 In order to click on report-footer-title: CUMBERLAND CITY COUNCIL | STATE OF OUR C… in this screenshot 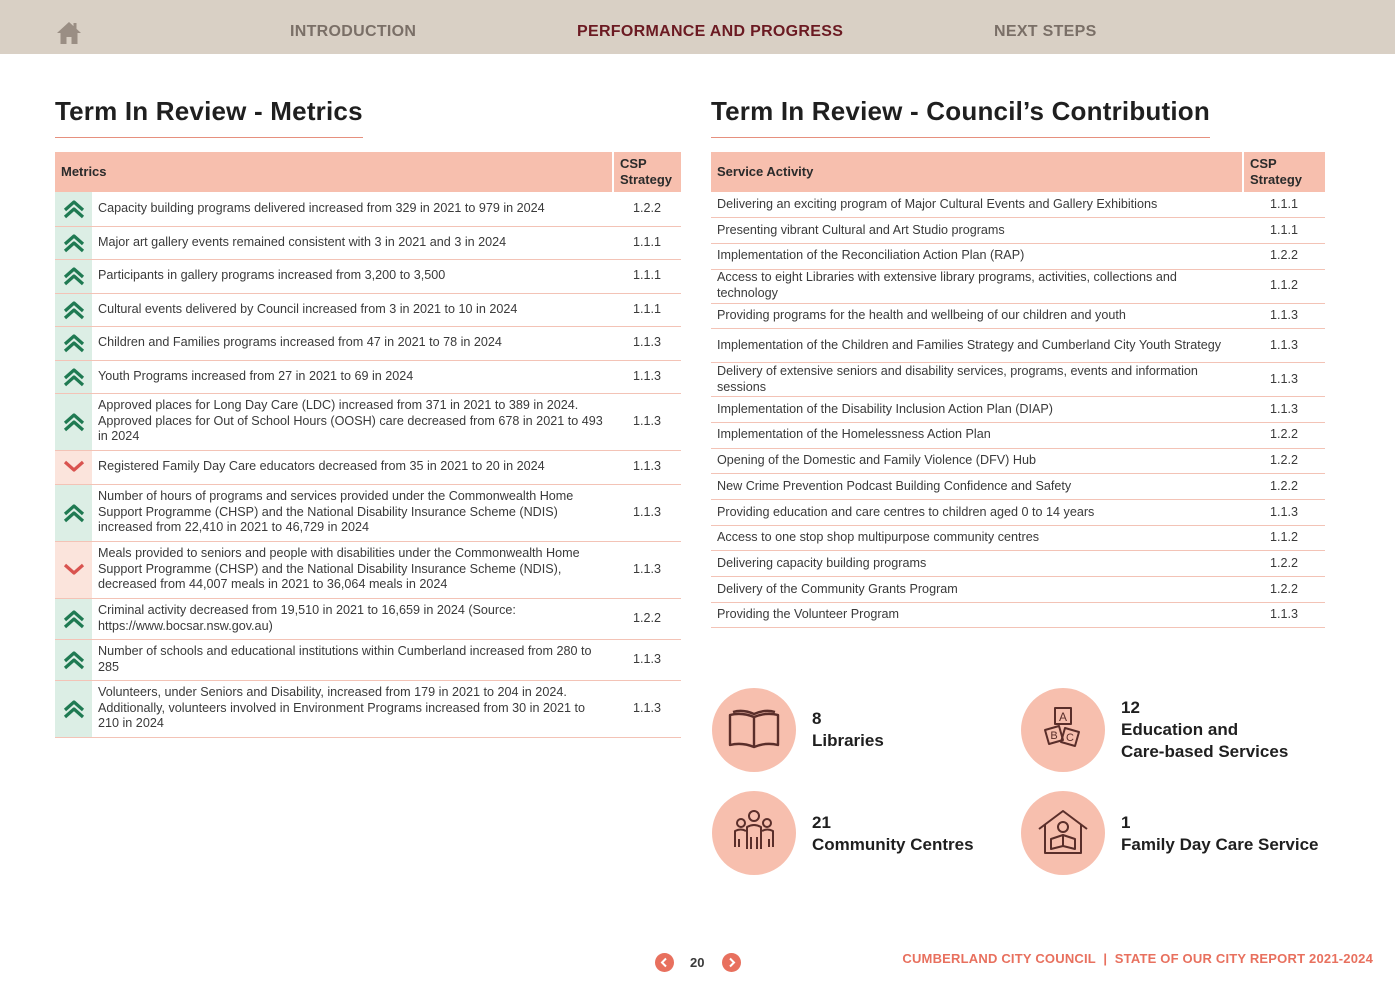, I will do `click(1137, 958)`.